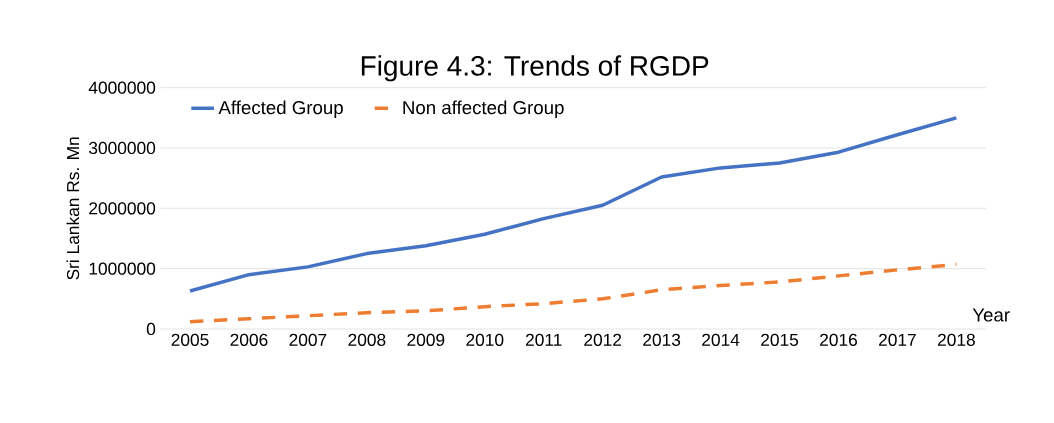 Image resolution: width=1054 pixels, height=423 pixels. What do you see at coordinates (485, 339) in the screenshot?
I see `x-tick-label: 2010` at bounding box center [485, 339].